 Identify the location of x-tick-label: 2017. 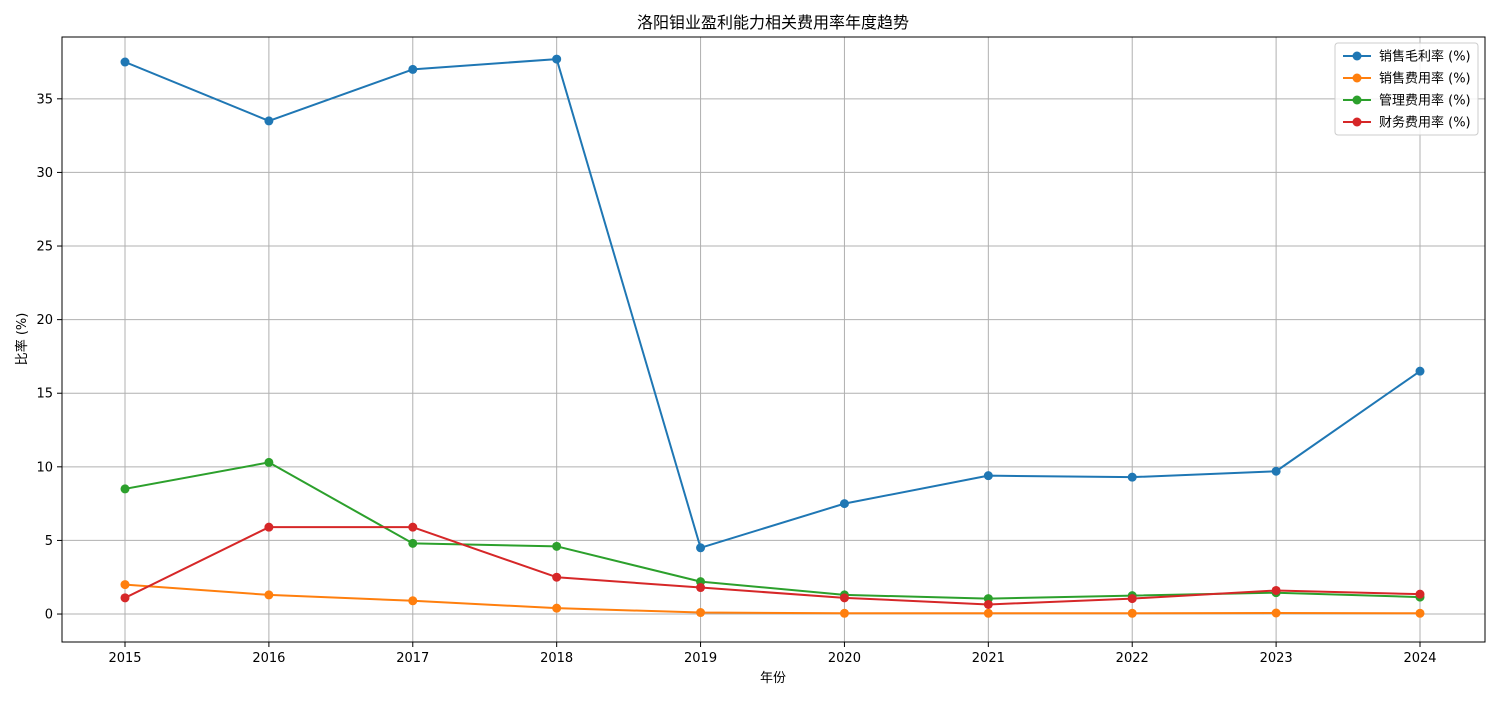
(412, 658).